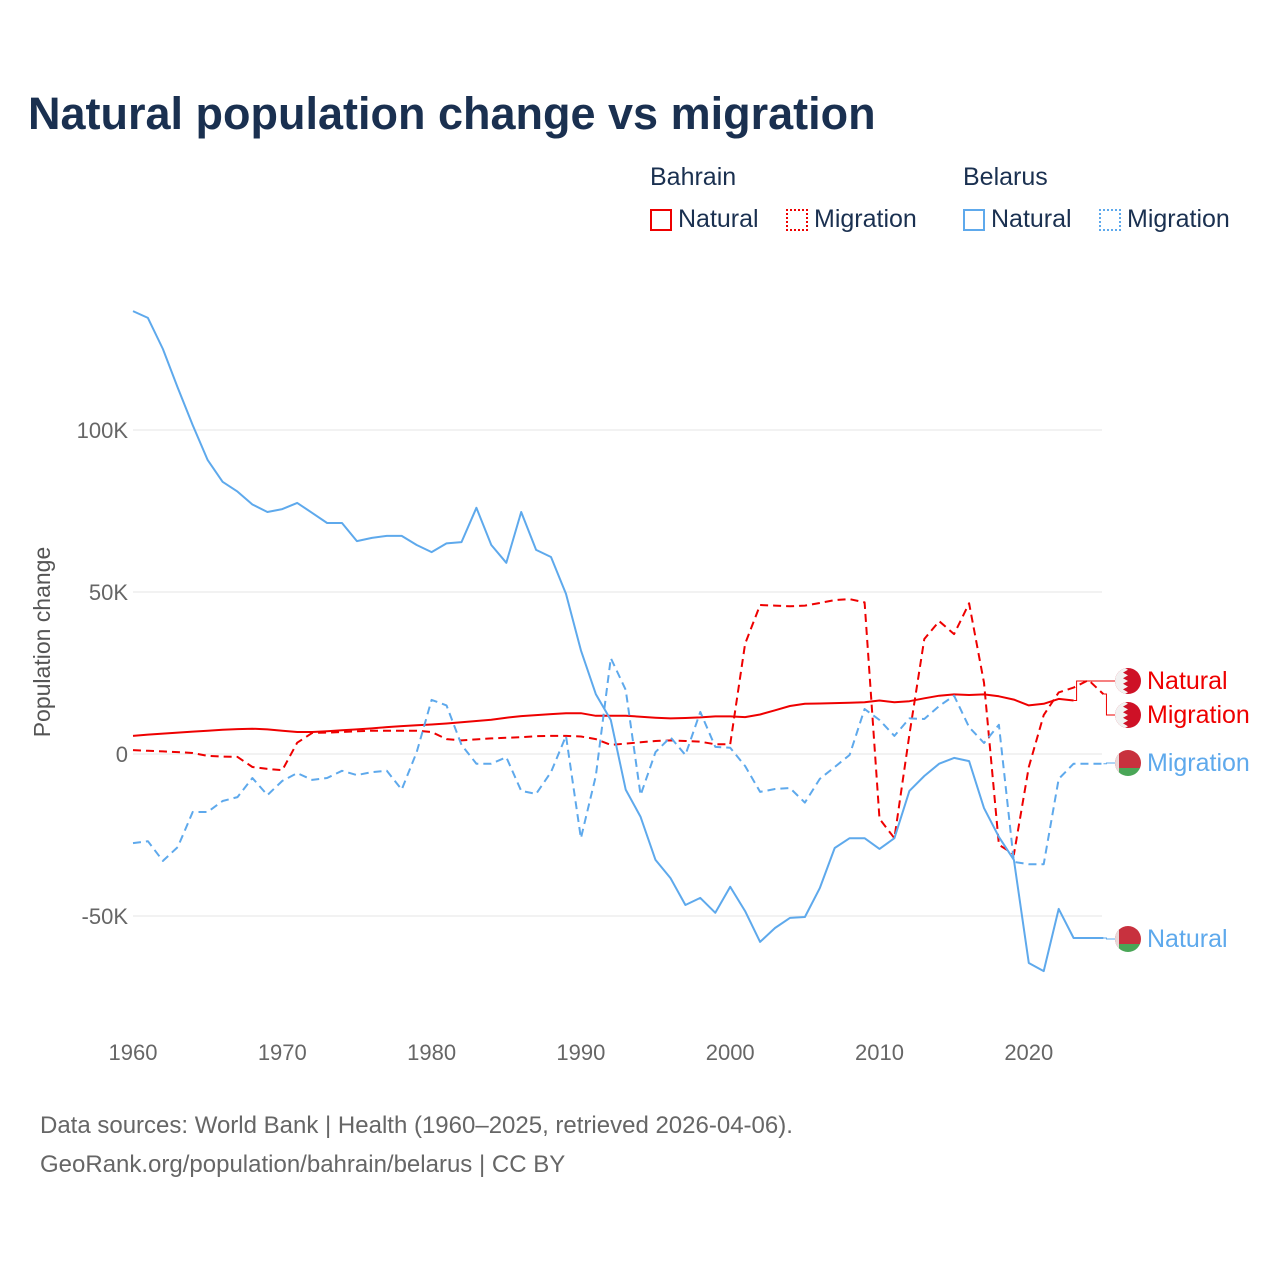  What do you see at coordinates (580, 1052) in the screenshot?
I see `x-tick-label: 1990` at bounding box center [580, 1052].